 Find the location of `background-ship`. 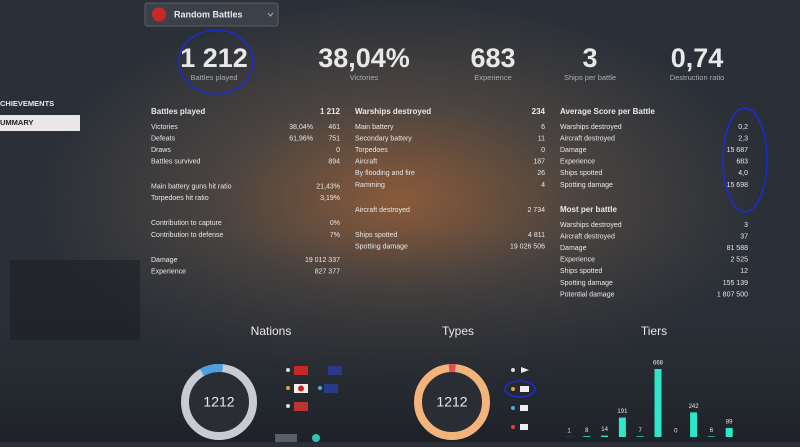

background-ship is located at coordinates (75, 300).